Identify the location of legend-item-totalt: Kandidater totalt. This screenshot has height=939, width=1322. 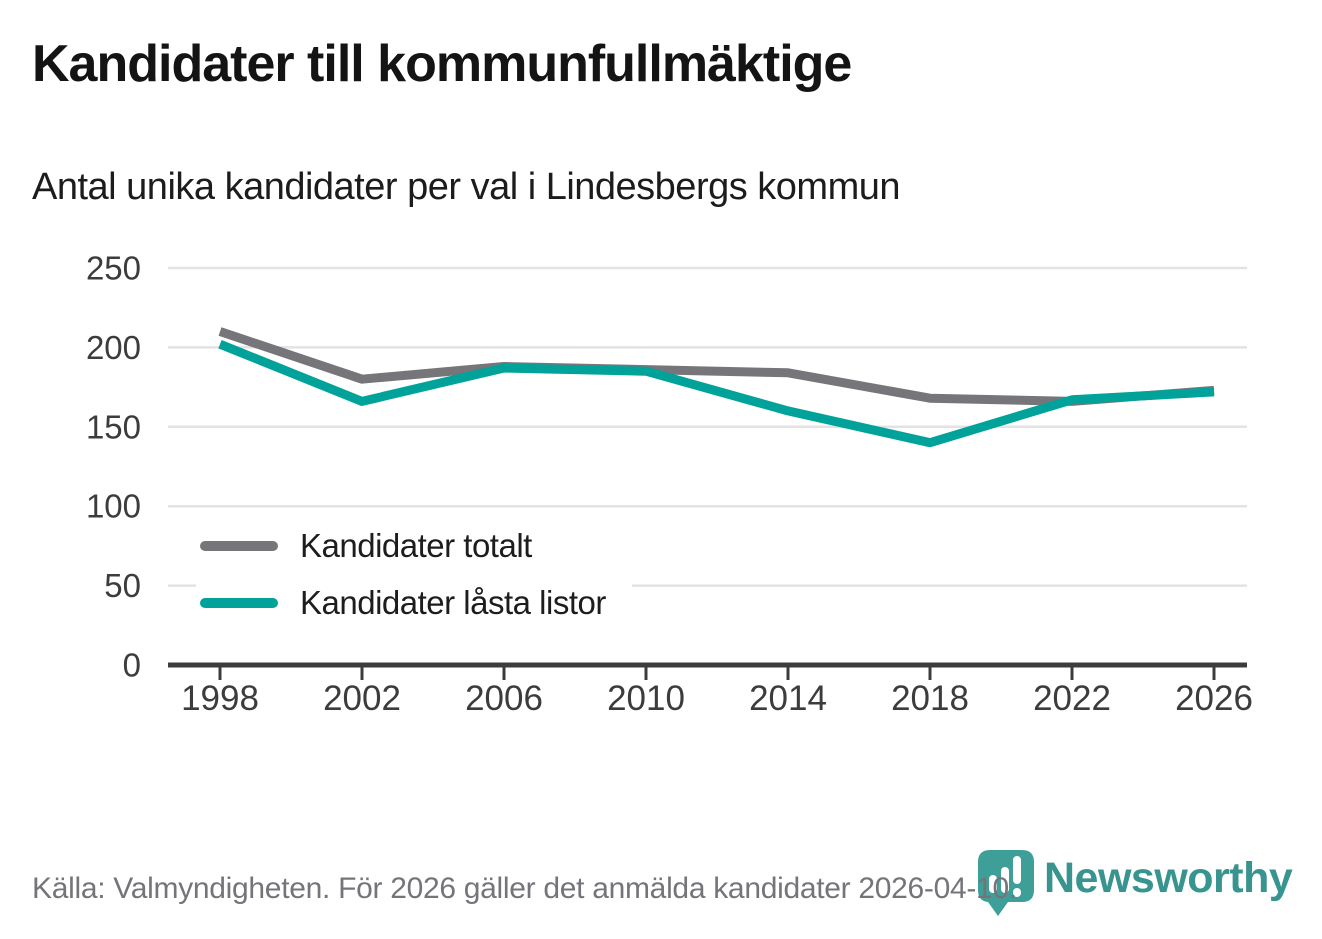
(403, 546).